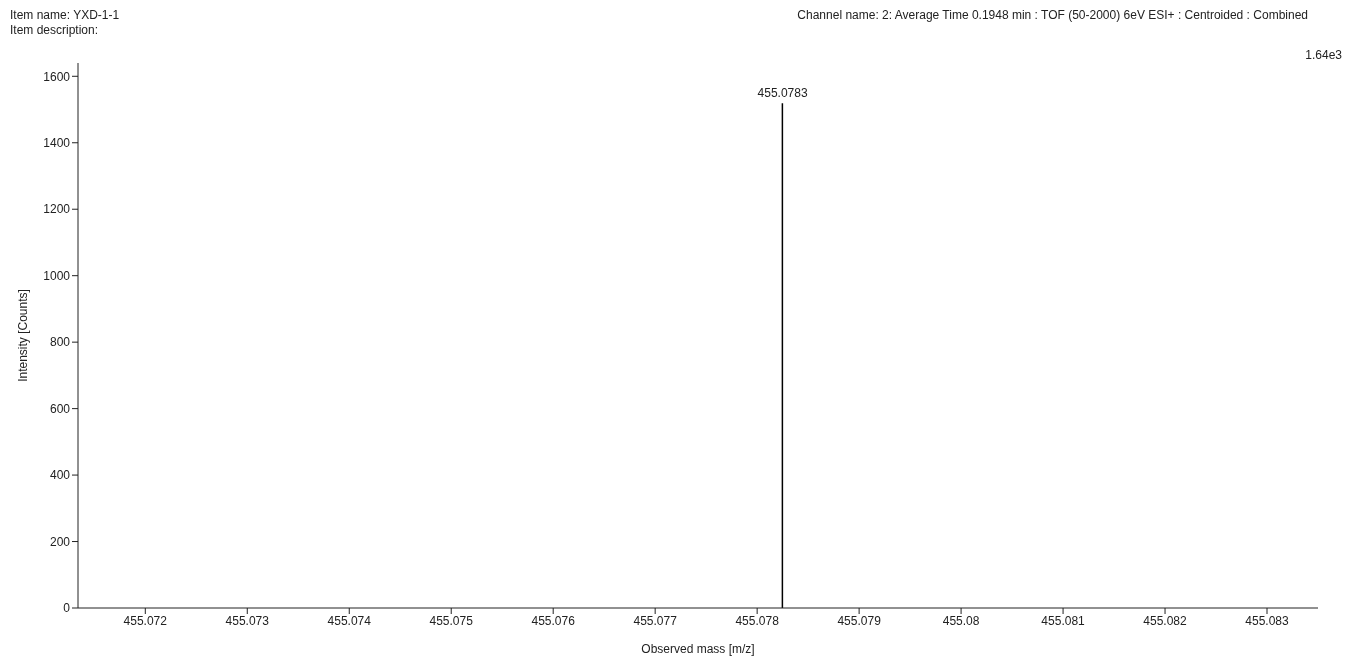  Describe the element at coordinates (655, 620) in the screenshot. I see `x-tick-label: 455.077` at that location.